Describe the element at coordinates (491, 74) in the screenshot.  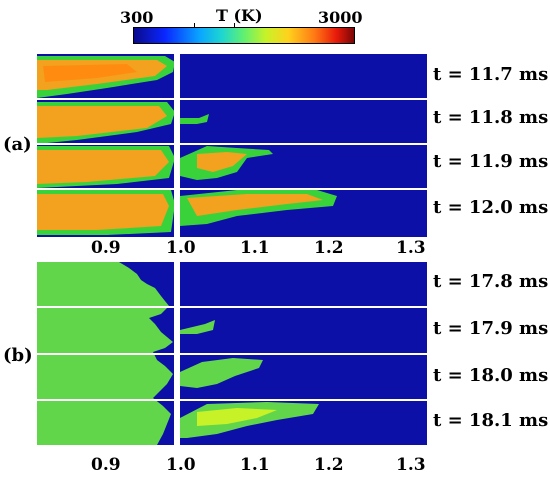
I see `panel-a-time-label: t = 11.7 ms` at that location.